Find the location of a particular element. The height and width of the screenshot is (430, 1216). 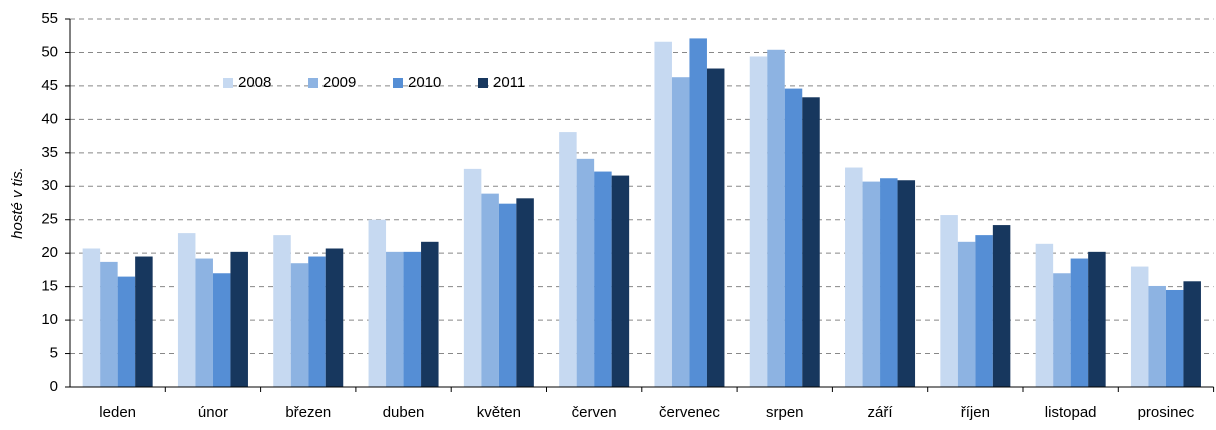

y-tick-label: 45 is located at coordinates (49, 85).